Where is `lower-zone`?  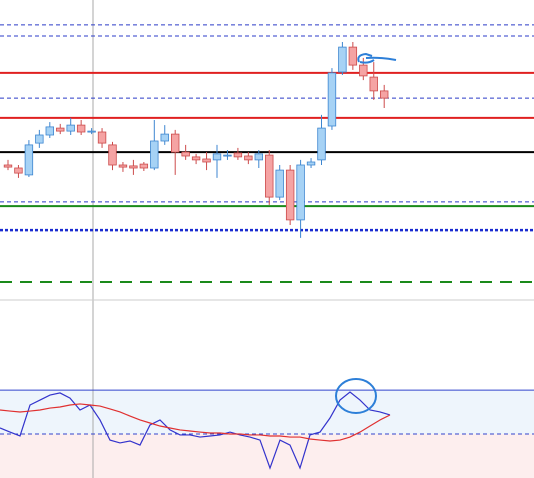 lower-zone is located at coordinates (267, 456).